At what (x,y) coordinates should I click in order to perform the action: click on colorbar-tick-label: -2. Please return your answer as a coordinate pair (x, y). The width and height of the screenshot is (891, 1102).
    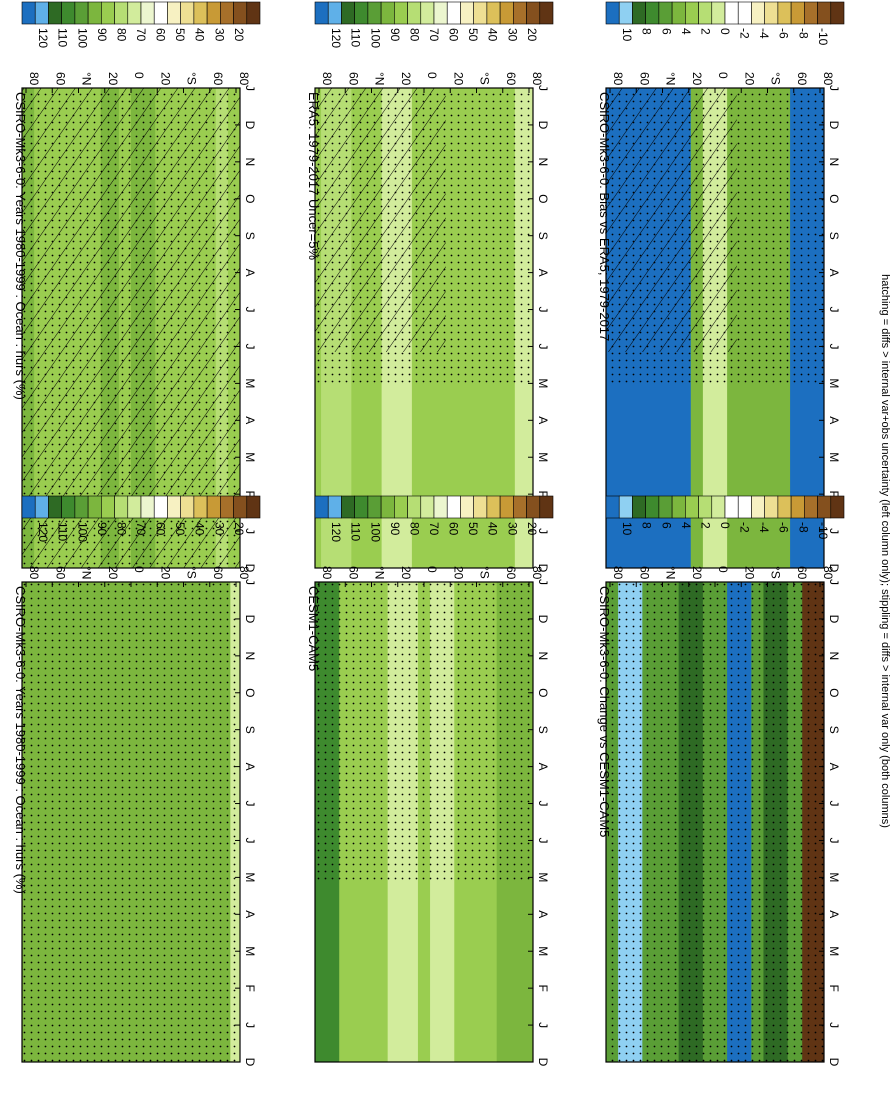
    Looking at the image, I should click on (745, 33).